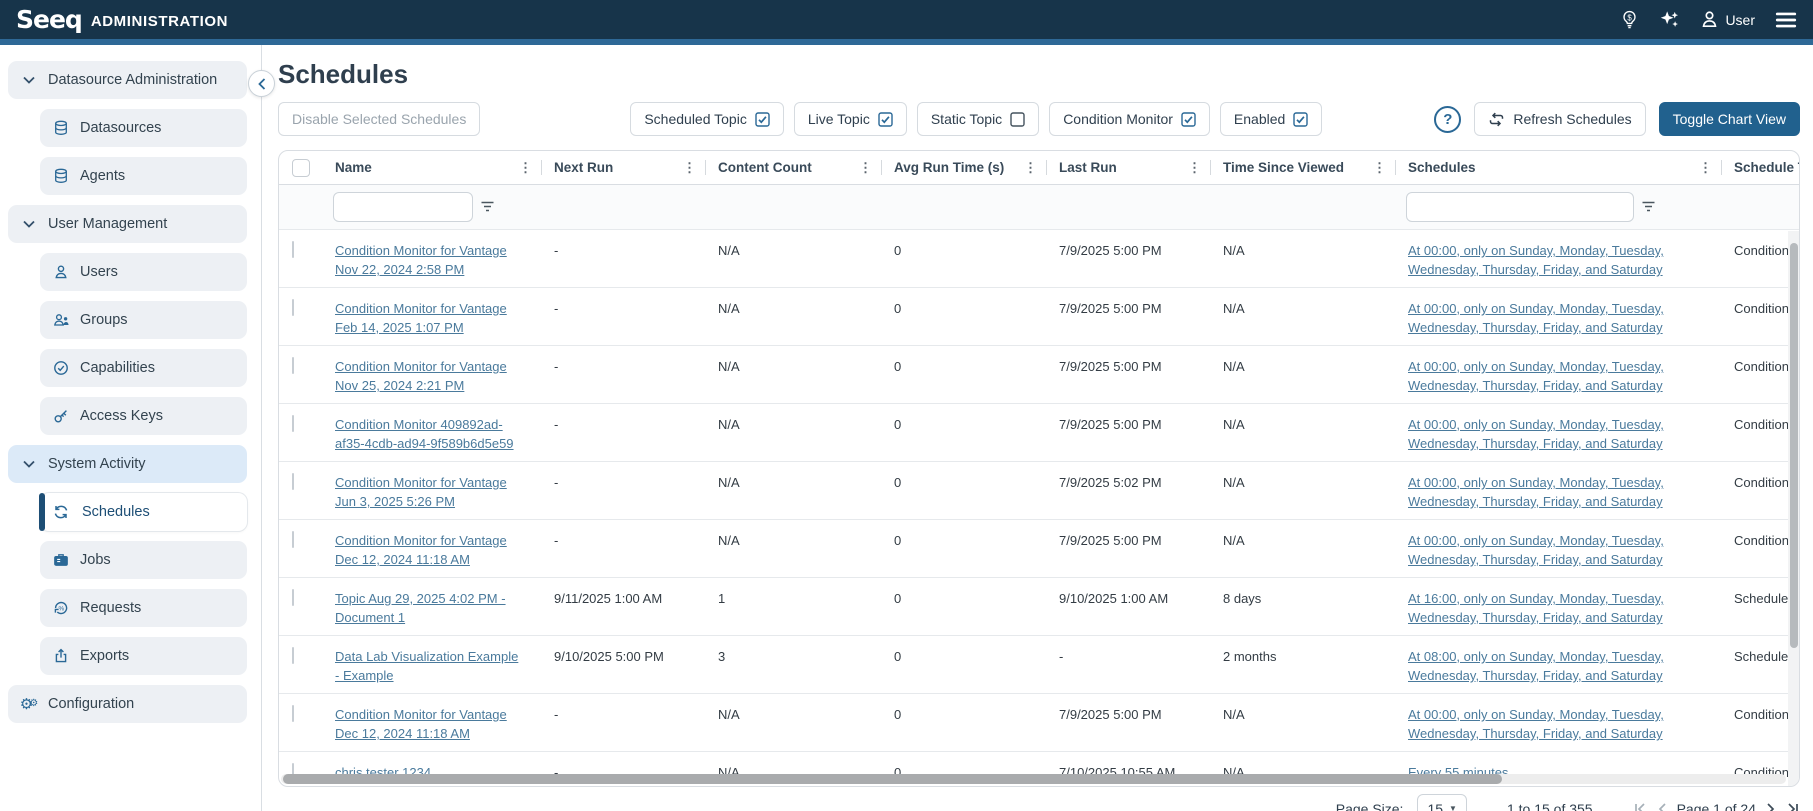 The width and height of the screenshot is (1813, 811). What do you see at coordinates (143, 128) in the screenshot?
I see `sidebar-item-datasources: Datasources` at bounding box center [143, 128].